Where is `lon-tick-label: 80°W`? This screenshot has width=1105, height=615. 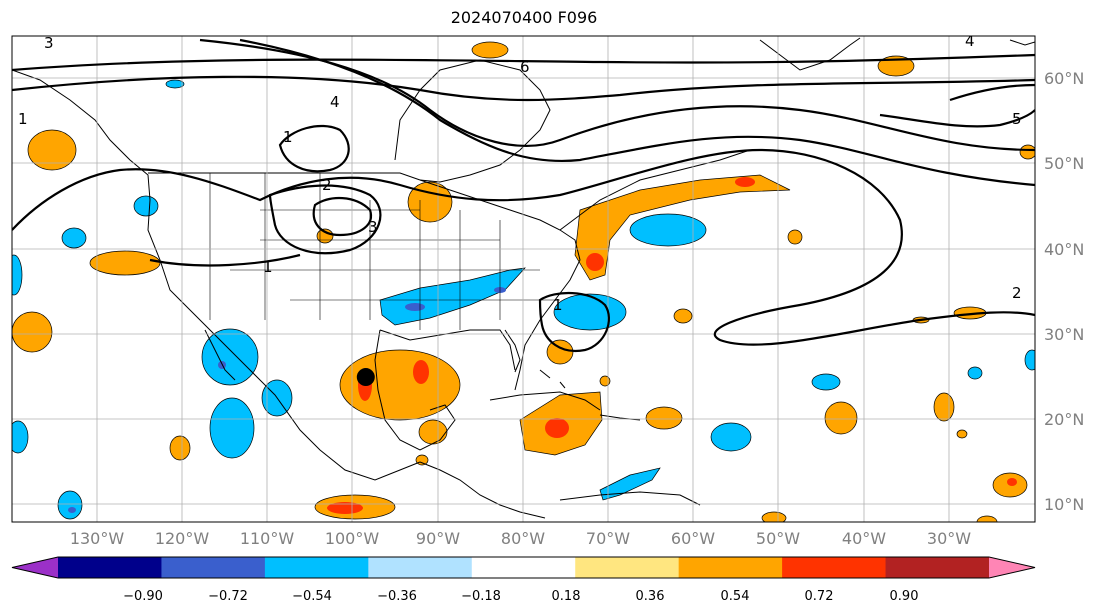
lon-tick-label: 80°W is located at coordinates (523, 538).